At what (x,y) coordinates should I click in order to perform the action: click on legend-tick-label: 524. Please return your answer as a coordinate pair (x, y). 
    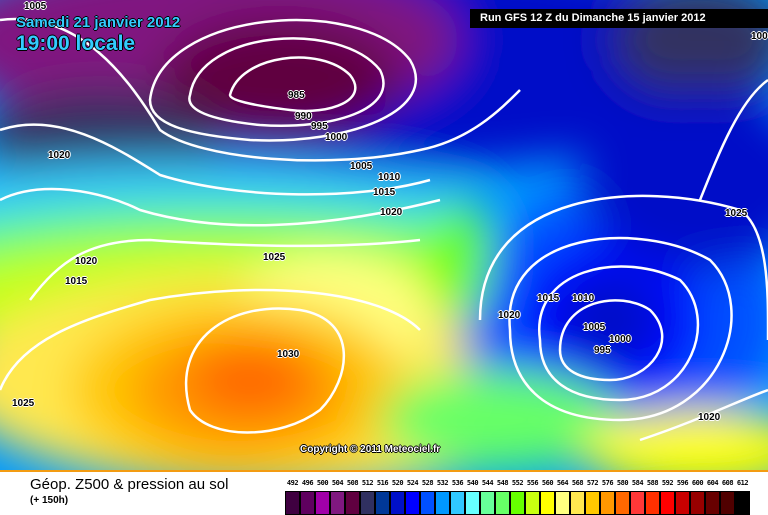
    Looking at the image, I should click on (412, 483).